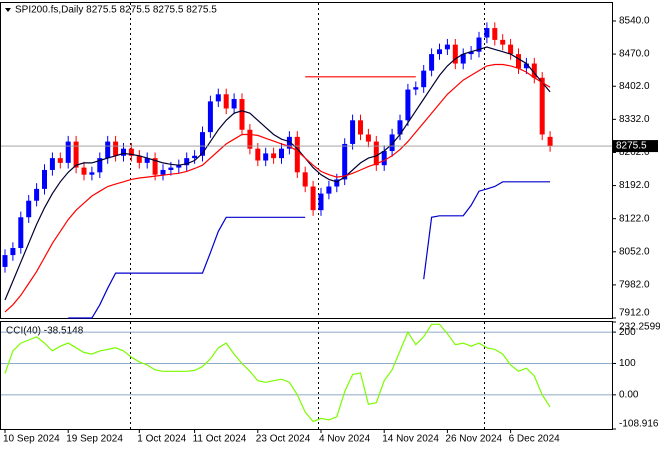 The height and width of the screenshot is (450, 660). I want to click on y-tick-label: 8262.0, so click(634, 152).